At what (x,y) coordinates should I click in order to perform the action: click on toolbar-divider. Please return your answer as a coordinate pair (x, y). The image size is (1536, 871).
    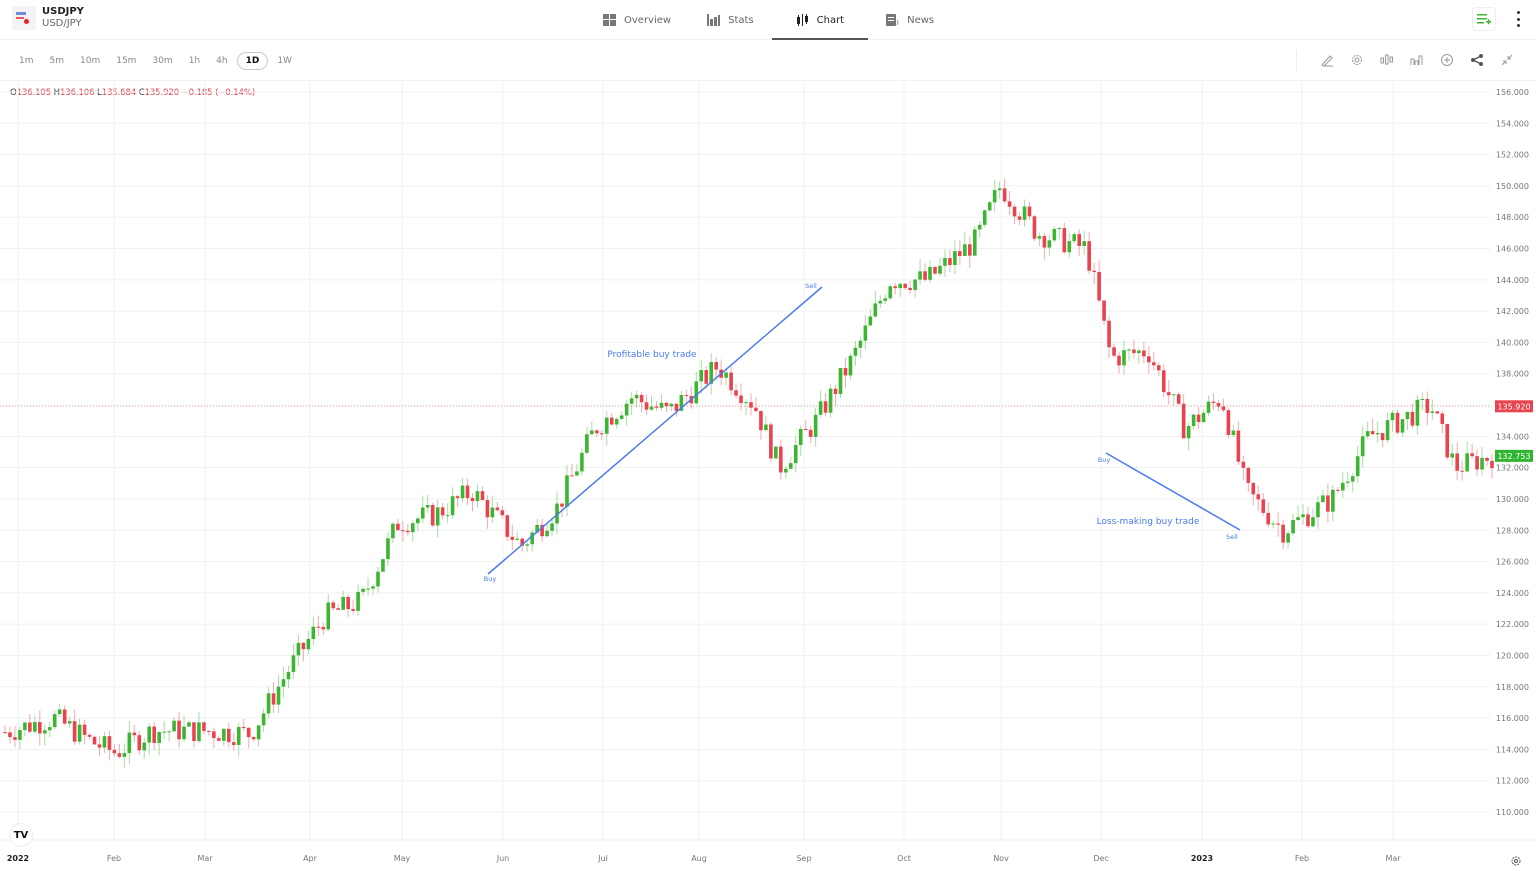
    Looking at the image, I should click on (1296, 61).